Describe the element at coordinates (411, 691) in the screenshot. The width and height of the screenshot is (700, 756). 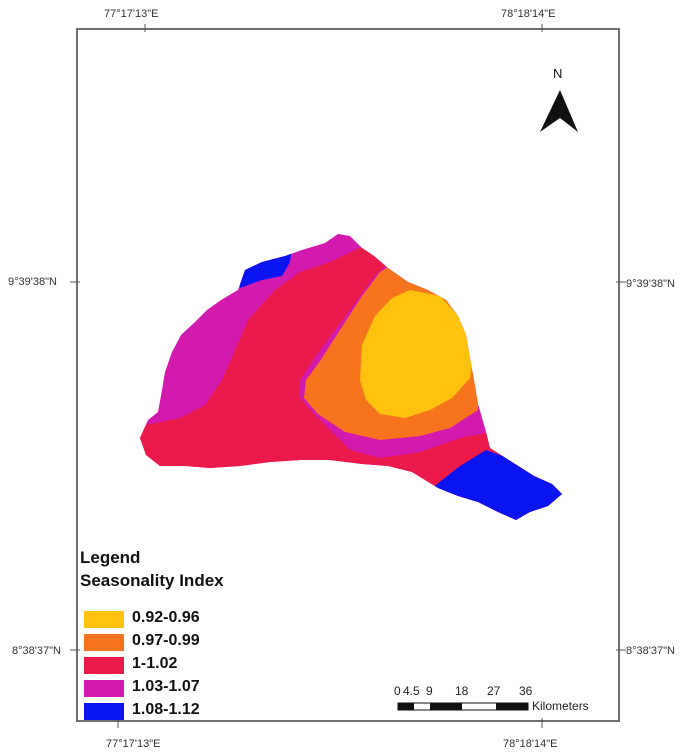
I see `scale-tick-label: 4.5` at that location.